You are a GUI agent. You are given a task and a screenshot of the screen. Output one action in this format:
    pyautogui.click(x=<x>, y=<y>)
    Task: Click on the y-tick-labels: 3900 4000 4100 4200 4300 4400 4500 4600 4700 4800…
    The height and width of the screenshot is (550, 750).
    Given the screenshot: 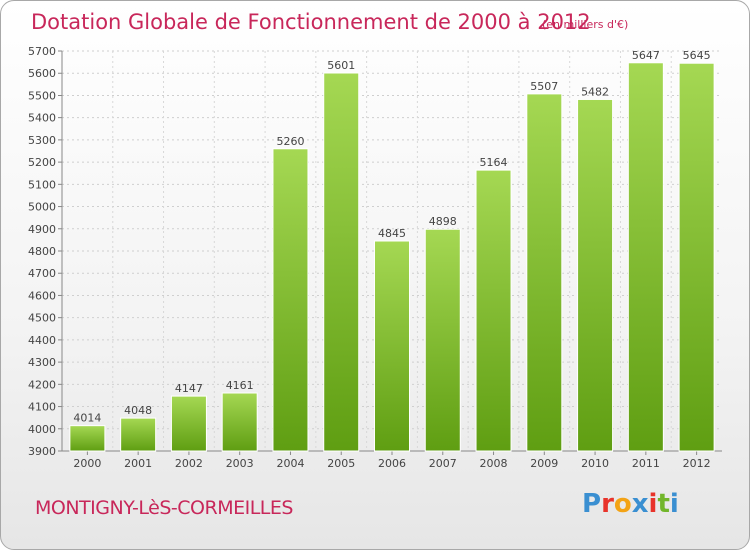 What is the action you would take?
    pyautogui.click(x=42, y=251)
    